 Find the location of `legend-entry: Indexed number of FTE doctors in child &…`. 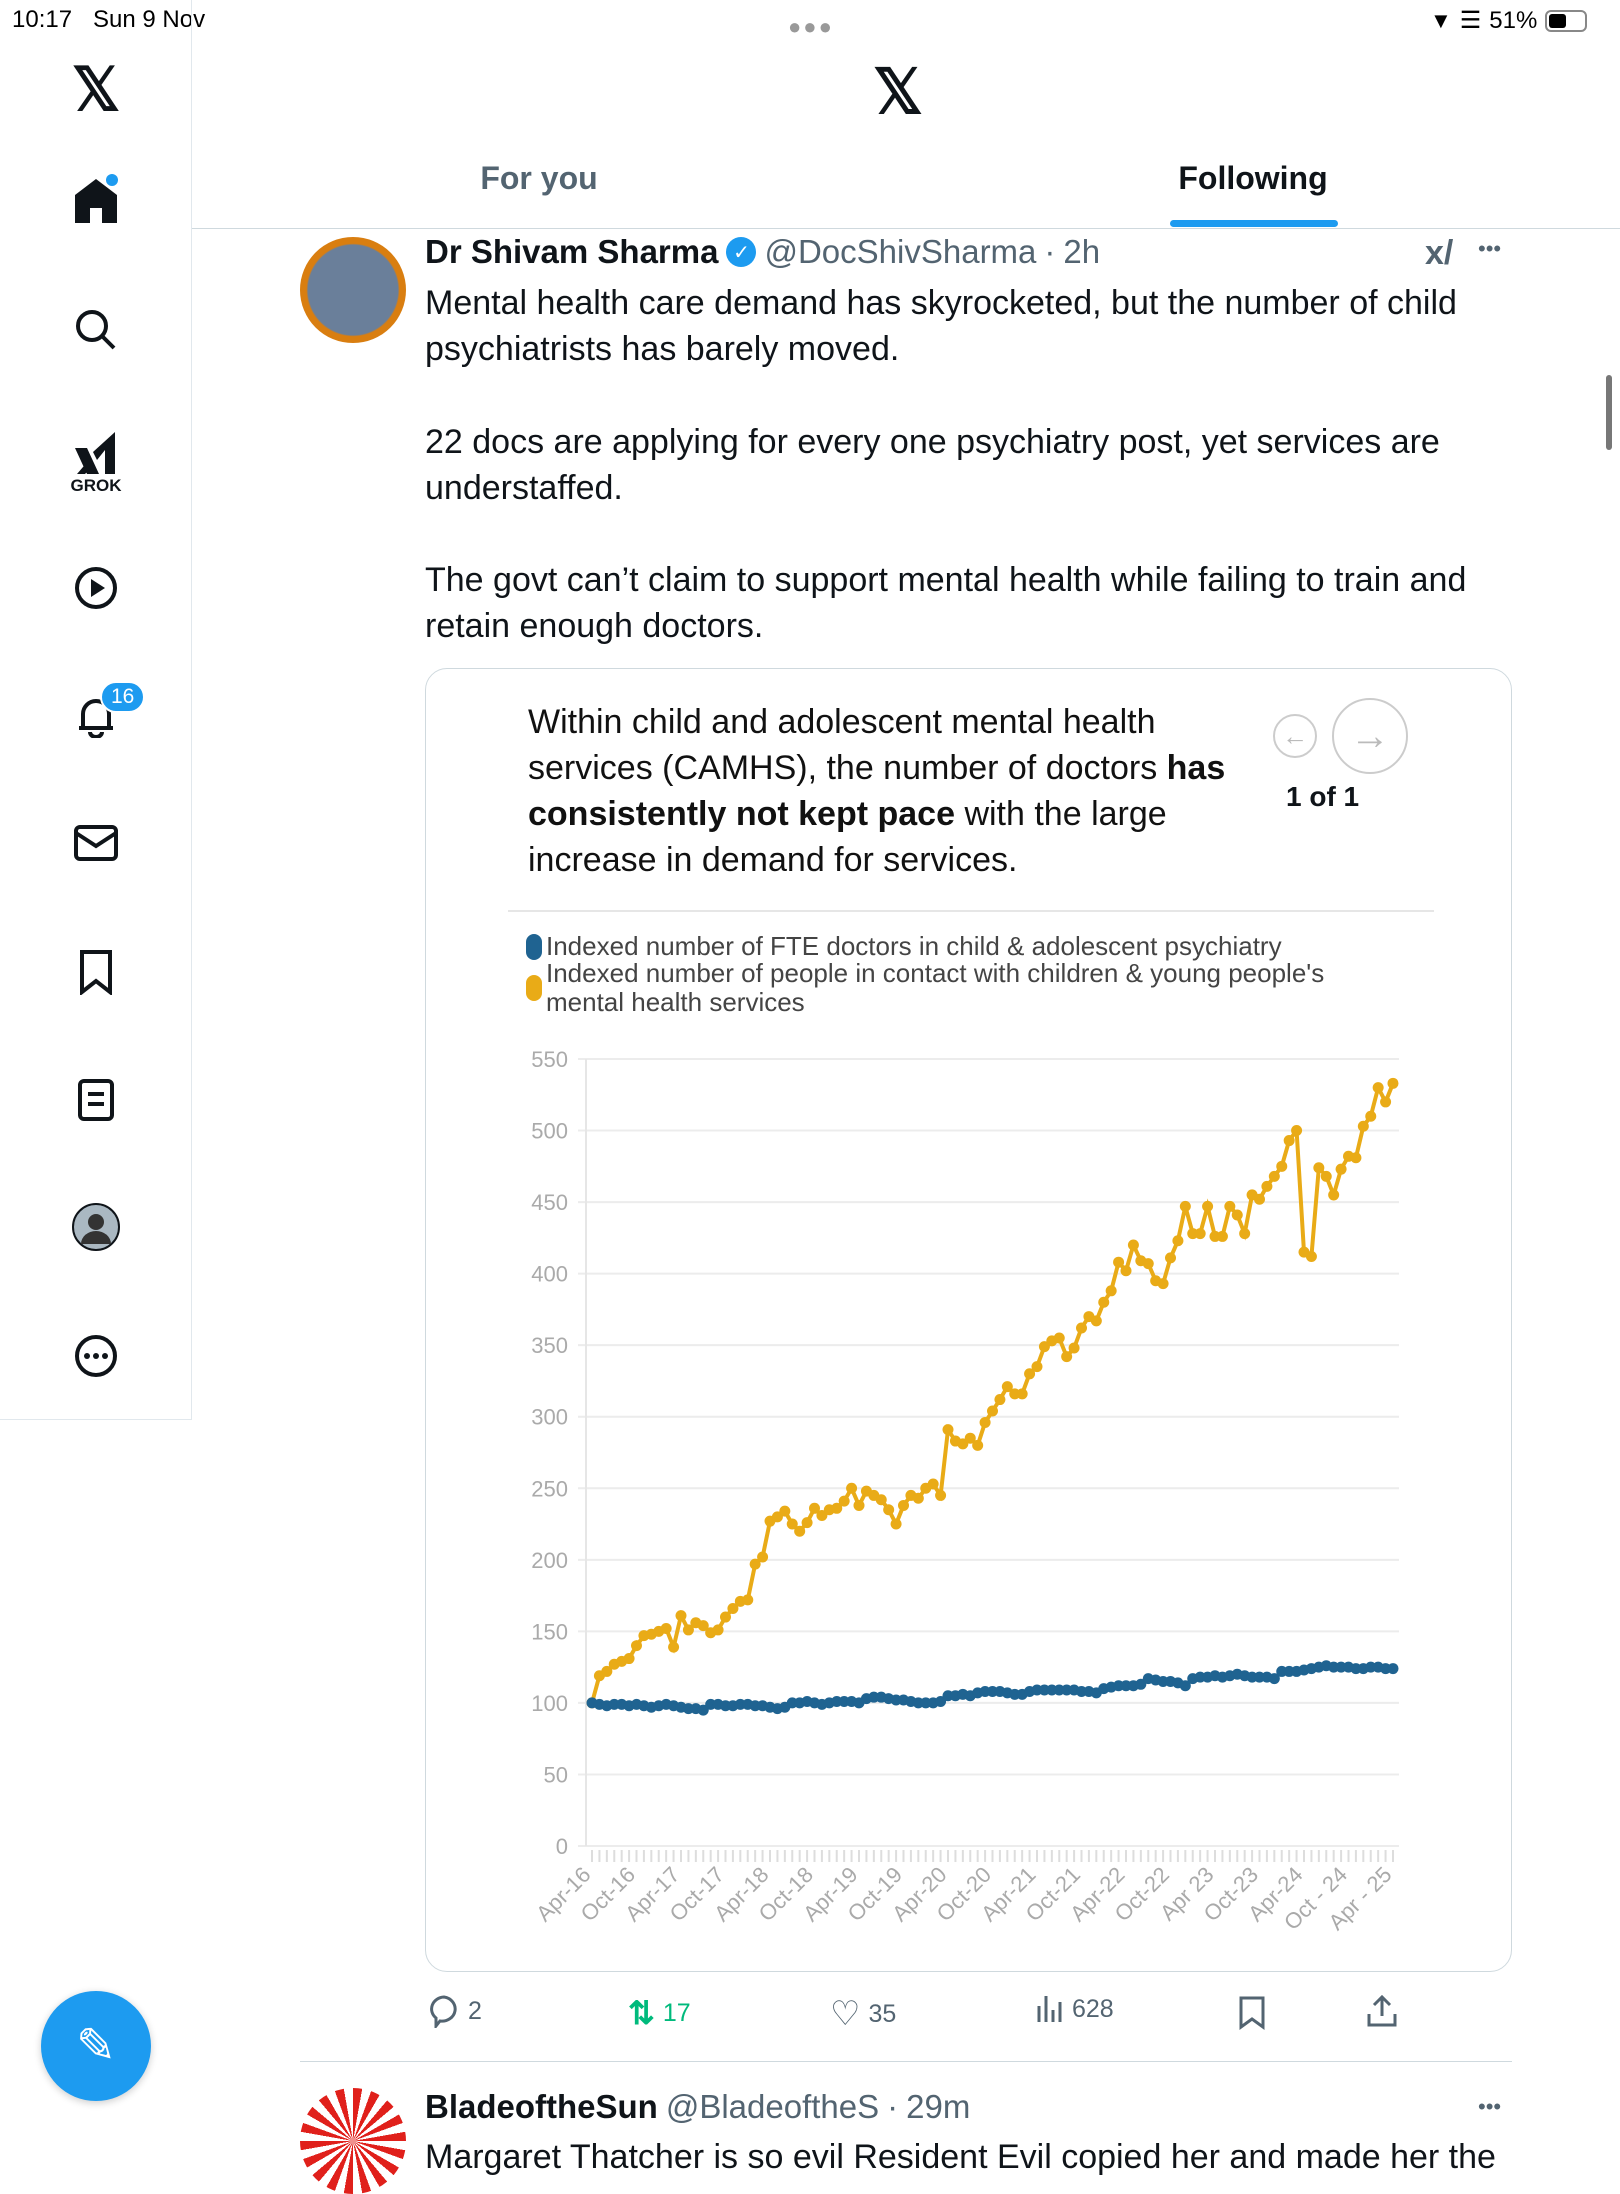

legend-entry: Indexed number of FTE doctors in child &… is located at coordinates (914, 946).